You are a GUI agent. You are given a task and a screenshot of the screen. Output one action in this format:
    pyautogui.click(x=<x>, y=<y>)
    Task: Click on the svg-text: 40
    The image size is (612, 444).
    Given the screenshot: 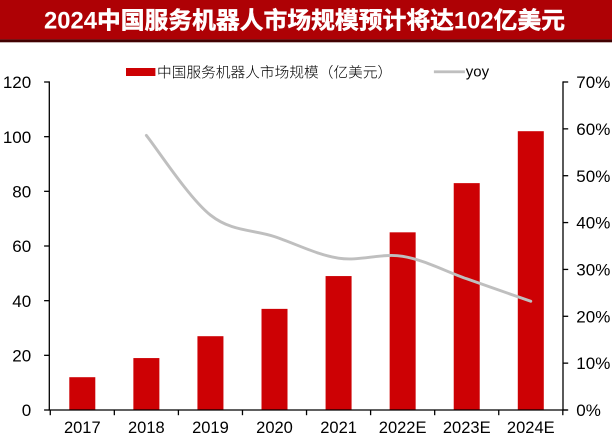 What is the action you would take?
    pyautogui.click(x=21, y=301)
    